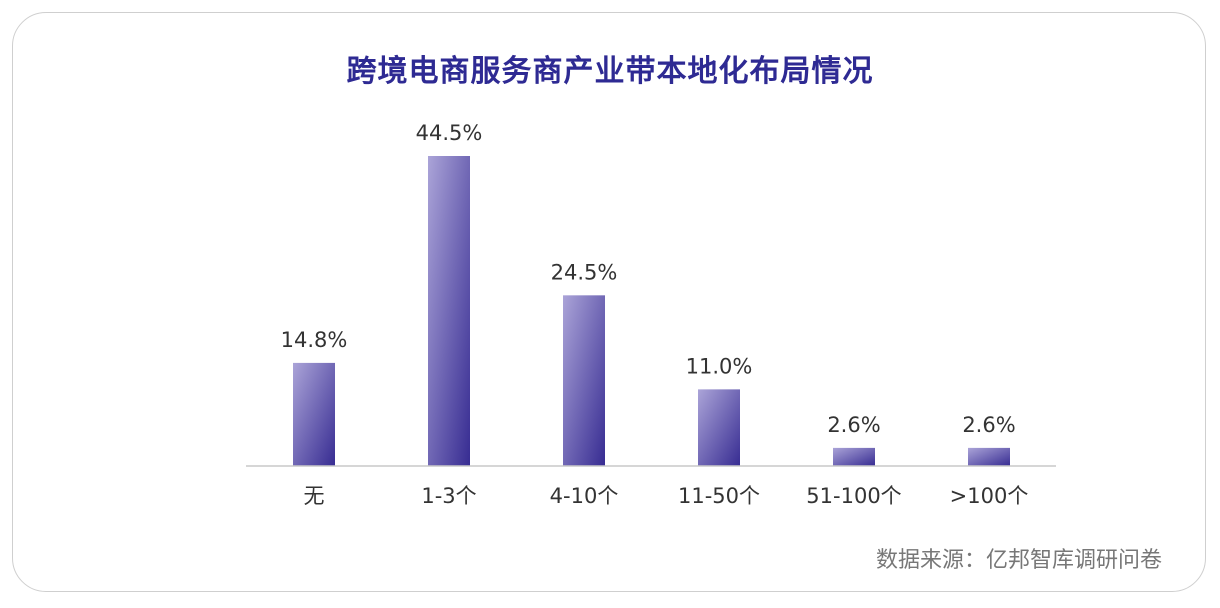 The image size is (1220, 608). Describe the element at coordinates (584, 496) in the screenshot. I see `tick-label-2: 4-10个` at that location.